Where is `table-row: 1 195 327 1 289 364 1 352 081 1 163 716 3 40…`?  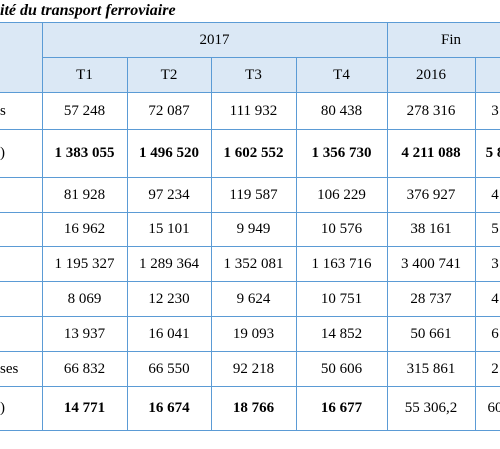
table-row: 1 195 327 1 289 364 1 352 081 1 163 716 3 40… is located at coordinates (250, 264).